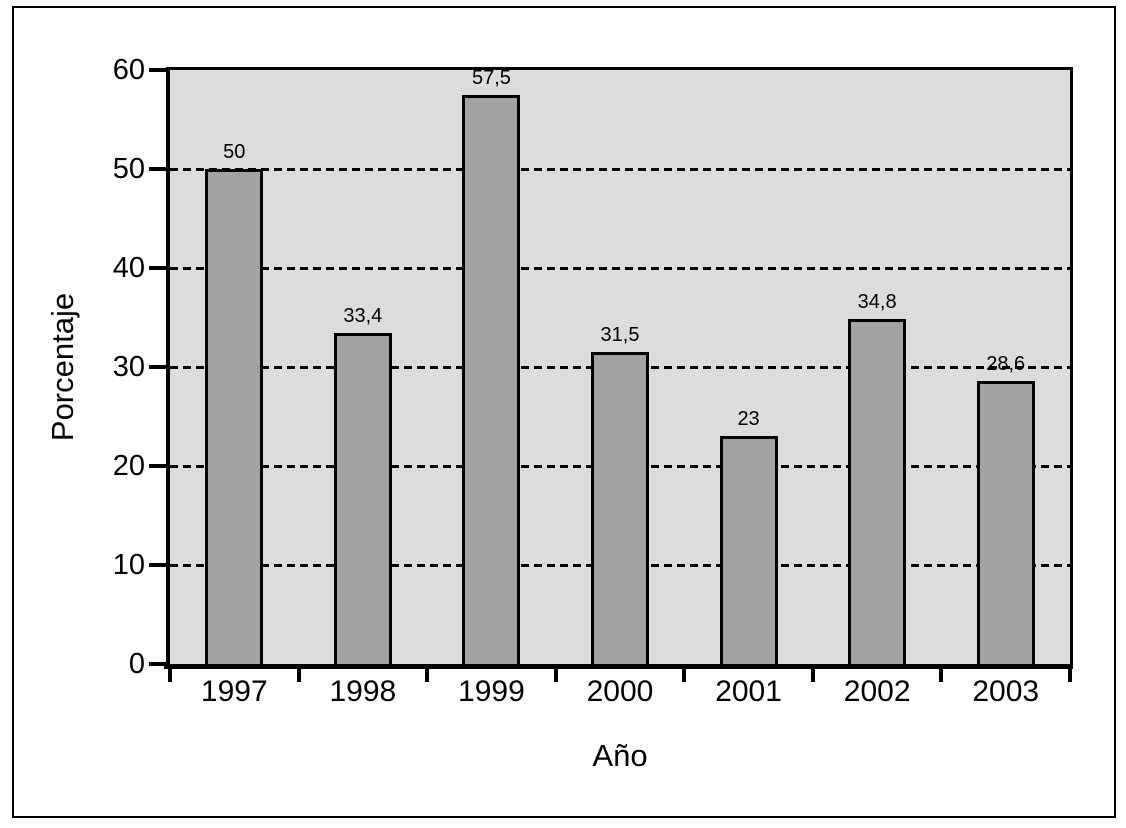  I want to click on bar-1997, so click(234, 416).